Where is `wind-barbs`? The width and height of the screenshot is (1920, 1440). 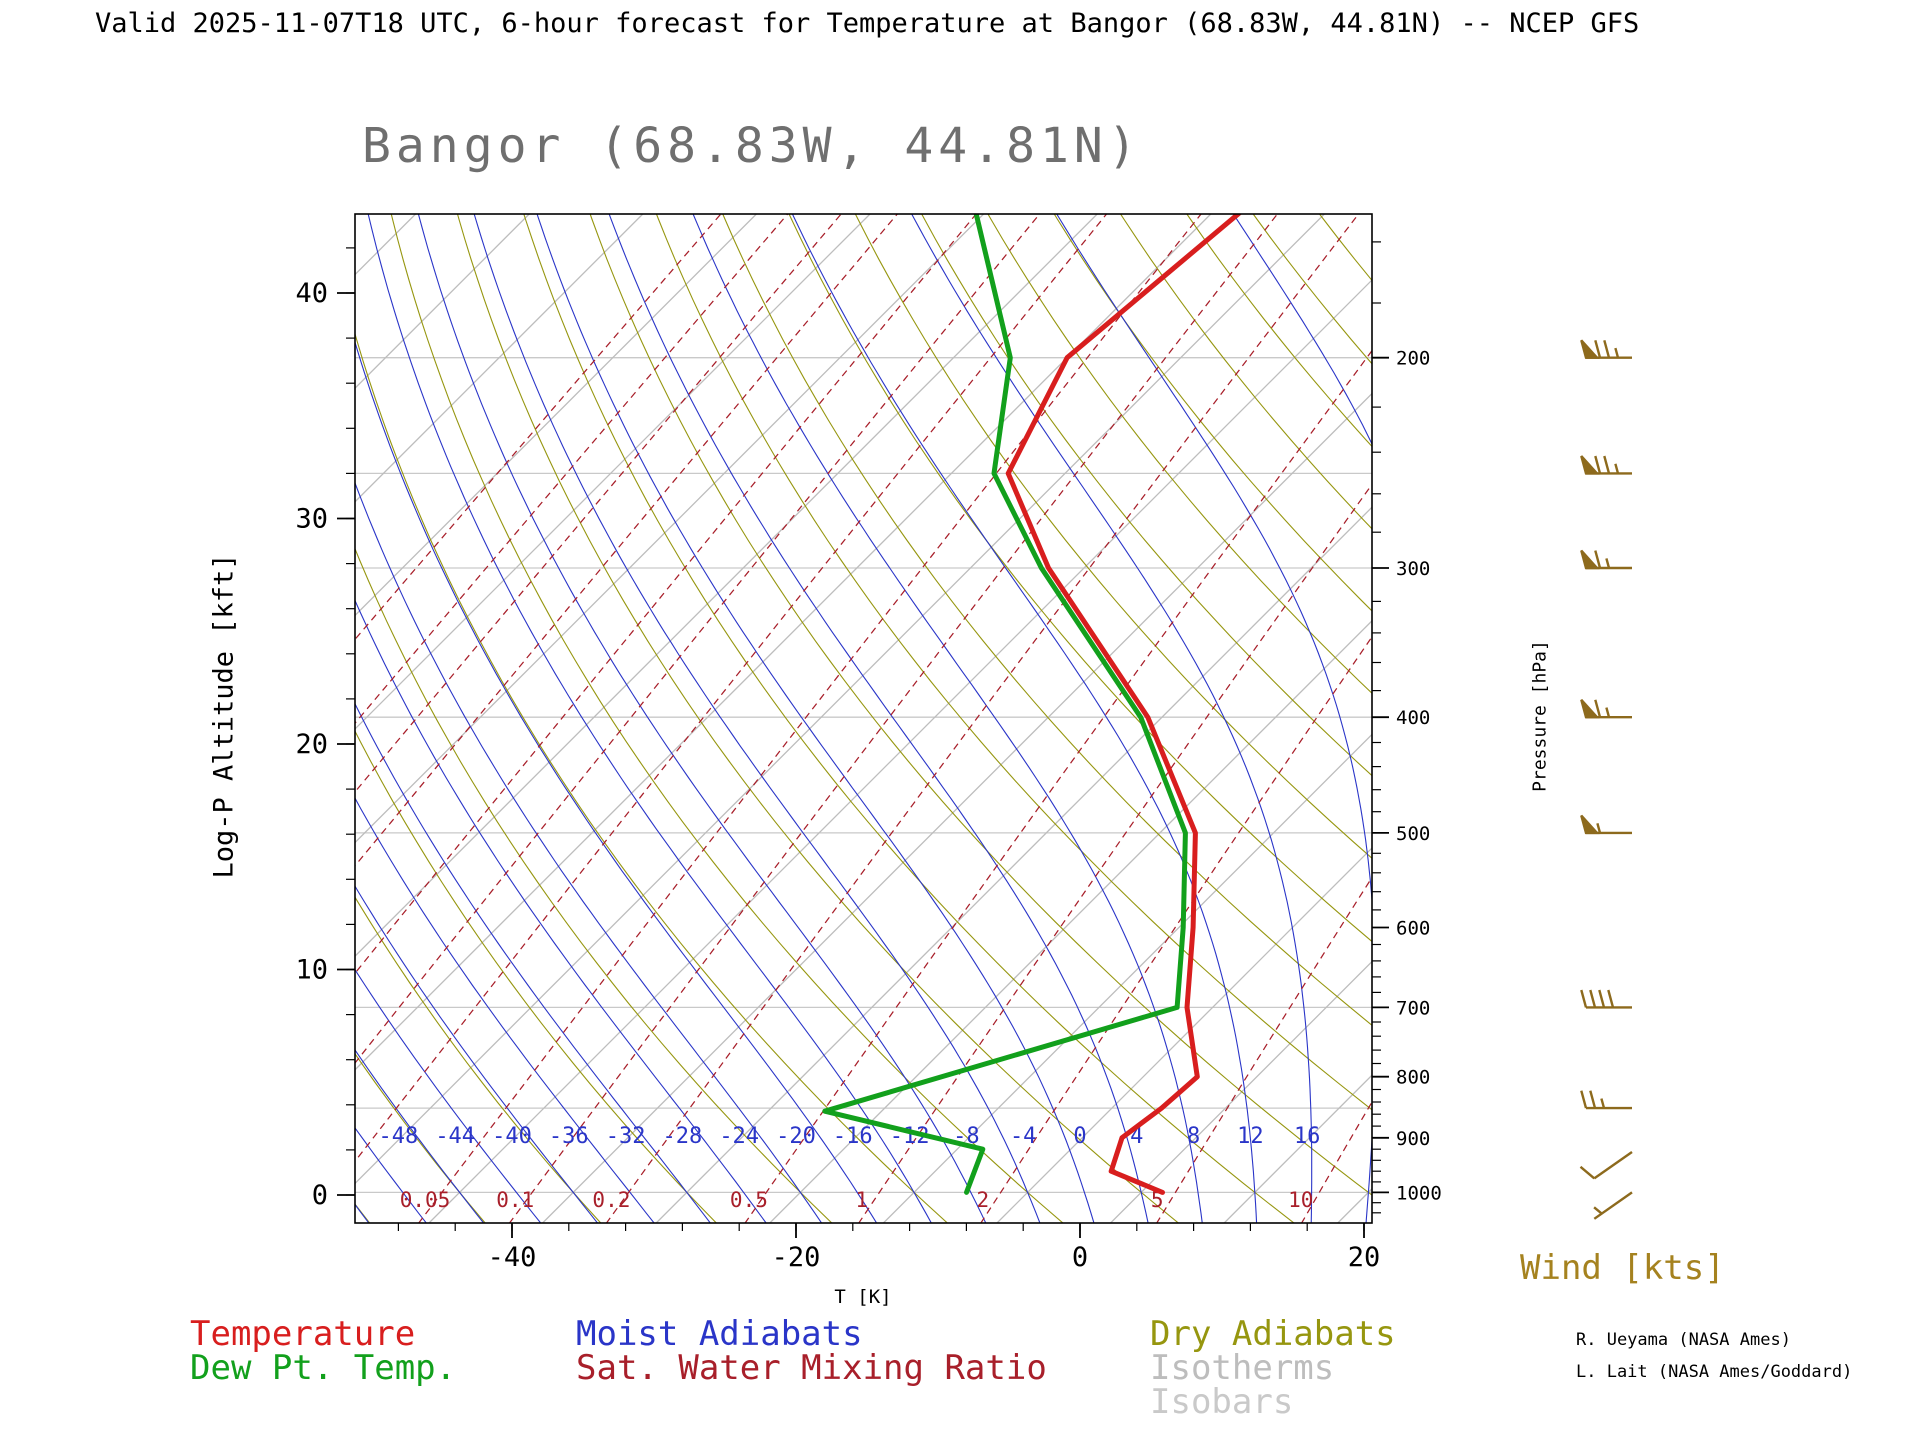 wind-barbs is located at coordinates (1606, 779).